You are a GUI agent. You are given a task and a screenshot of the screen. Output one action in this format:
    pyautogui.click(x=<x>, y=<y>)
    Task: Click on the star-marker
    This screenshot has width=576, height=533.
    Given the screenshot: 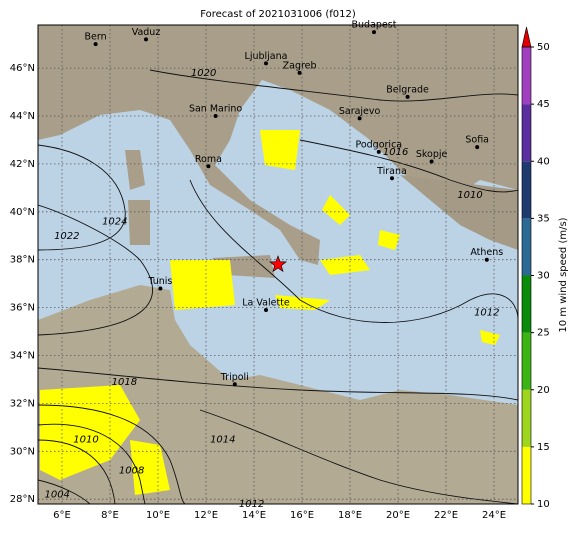 What is the action you would take?
    pyautogui.click(x=278, y=264)
    